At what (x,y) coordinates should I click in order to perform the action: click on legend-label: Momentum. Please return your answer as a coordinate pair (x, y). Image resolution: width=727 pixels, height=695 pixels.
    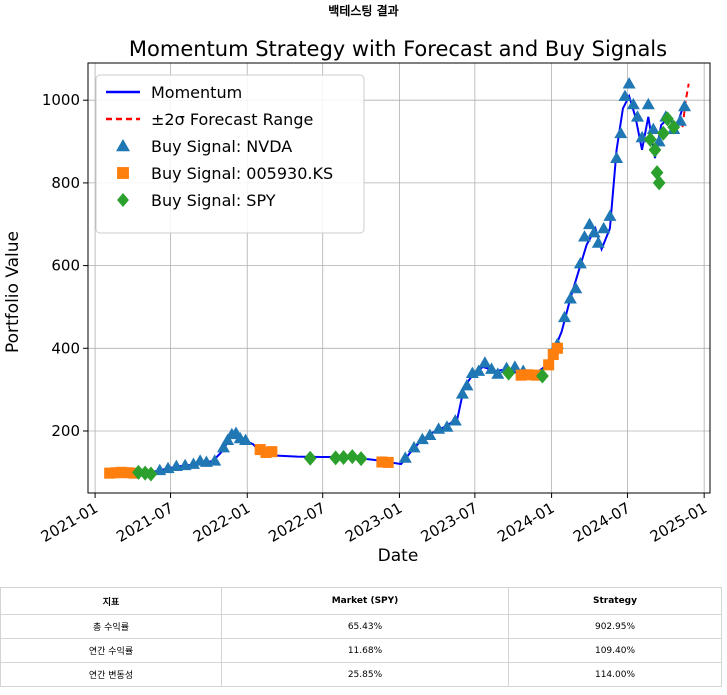
    Looking at the image, I should click on (196, 92).